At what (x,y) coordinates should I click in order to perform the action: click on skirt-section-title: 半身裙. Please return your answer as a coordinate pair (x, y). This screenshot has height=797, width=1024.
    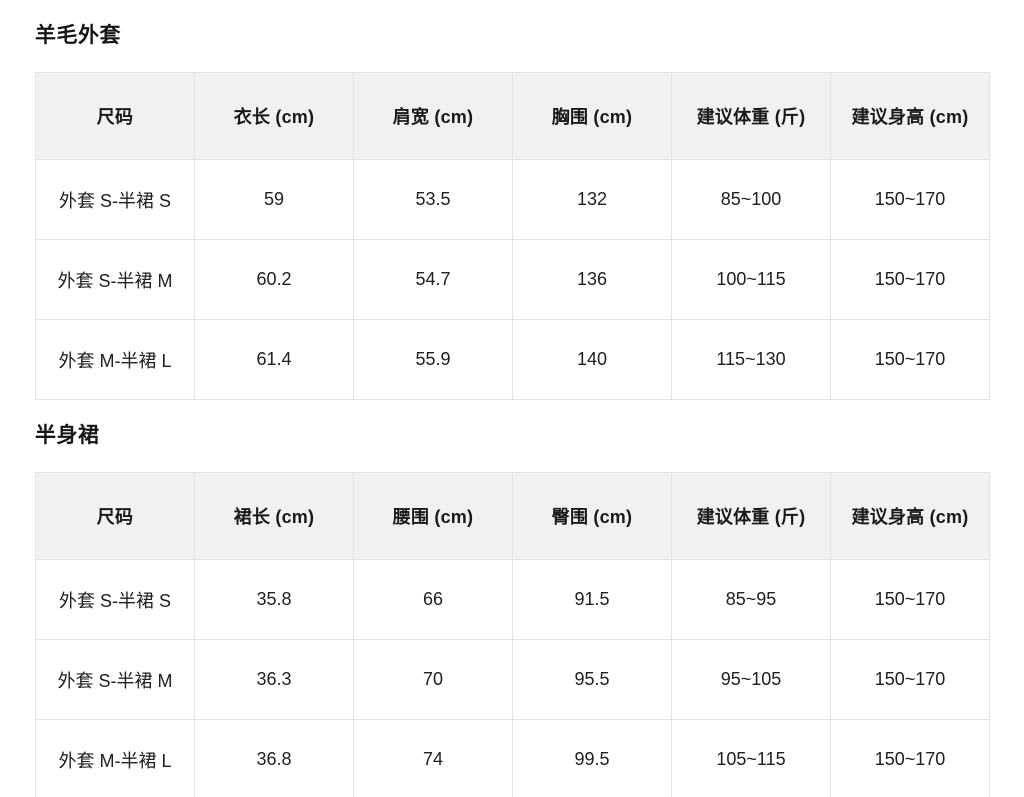
    Looking at the image, I should click on (67, 435).